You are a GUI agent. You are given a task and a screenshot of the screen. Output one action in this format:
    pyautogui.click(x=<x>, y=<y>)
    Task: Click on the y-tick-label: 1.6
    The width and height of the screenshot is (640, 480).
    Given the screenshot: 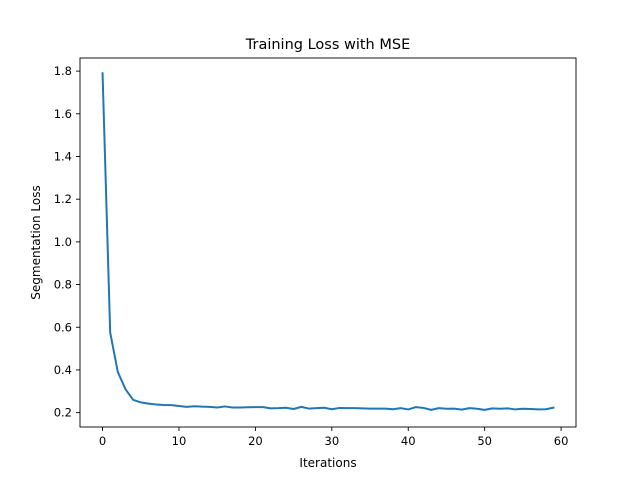 What is the action you would take?
    pyautogui.click(x=63, y=114)
    